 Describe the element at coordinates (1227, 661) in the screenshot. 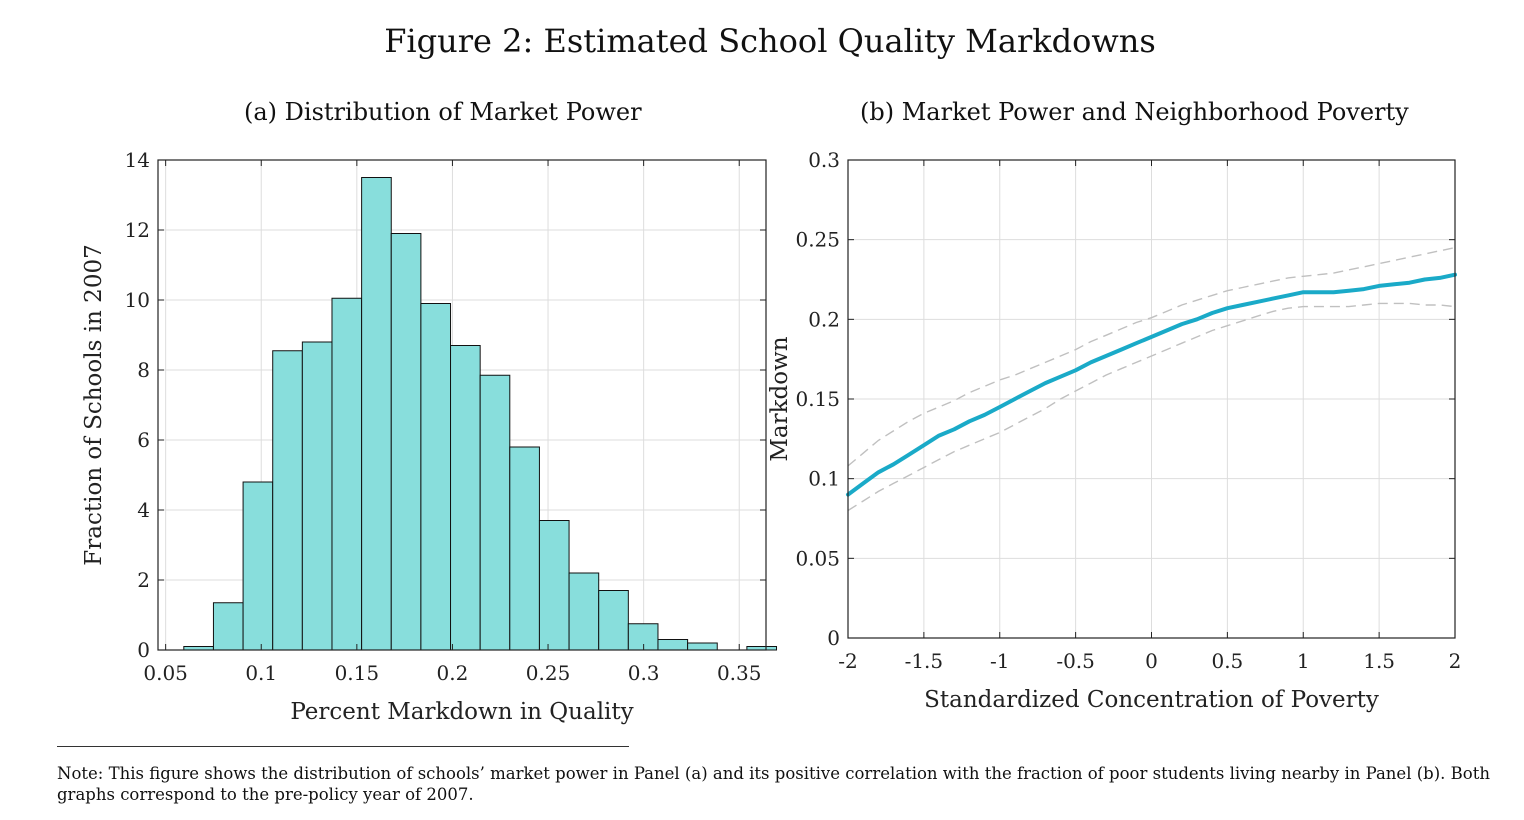

I see `x-tick-label: 0.5` at that location.